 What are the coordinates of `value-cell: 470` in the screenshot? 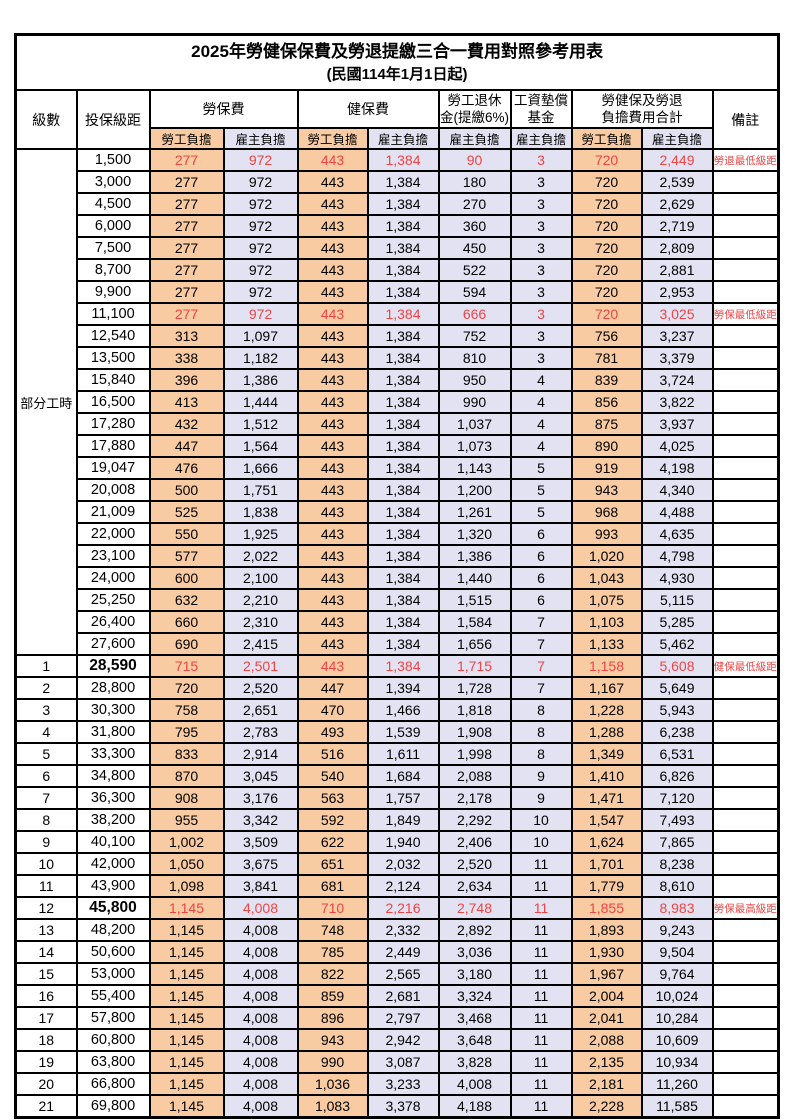 It's located at (332, 710).